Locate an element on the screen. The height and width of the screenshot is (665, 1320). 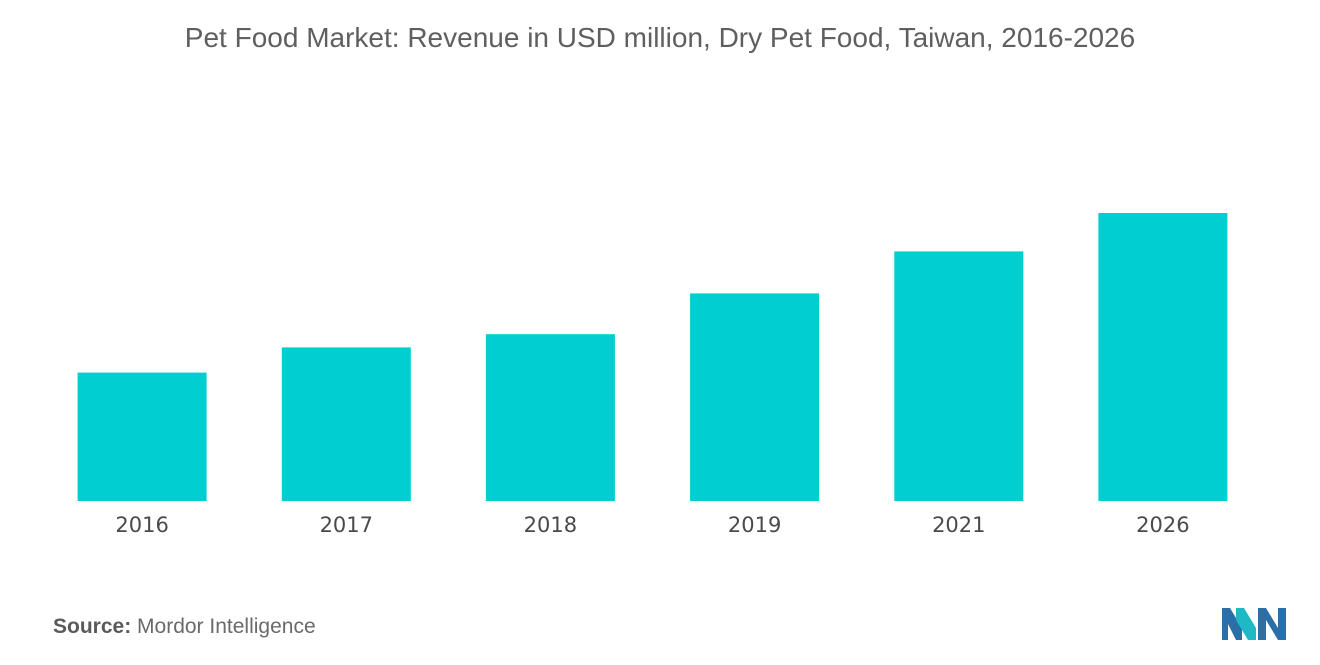
bar-2021 is located at coordinates (959, 376).